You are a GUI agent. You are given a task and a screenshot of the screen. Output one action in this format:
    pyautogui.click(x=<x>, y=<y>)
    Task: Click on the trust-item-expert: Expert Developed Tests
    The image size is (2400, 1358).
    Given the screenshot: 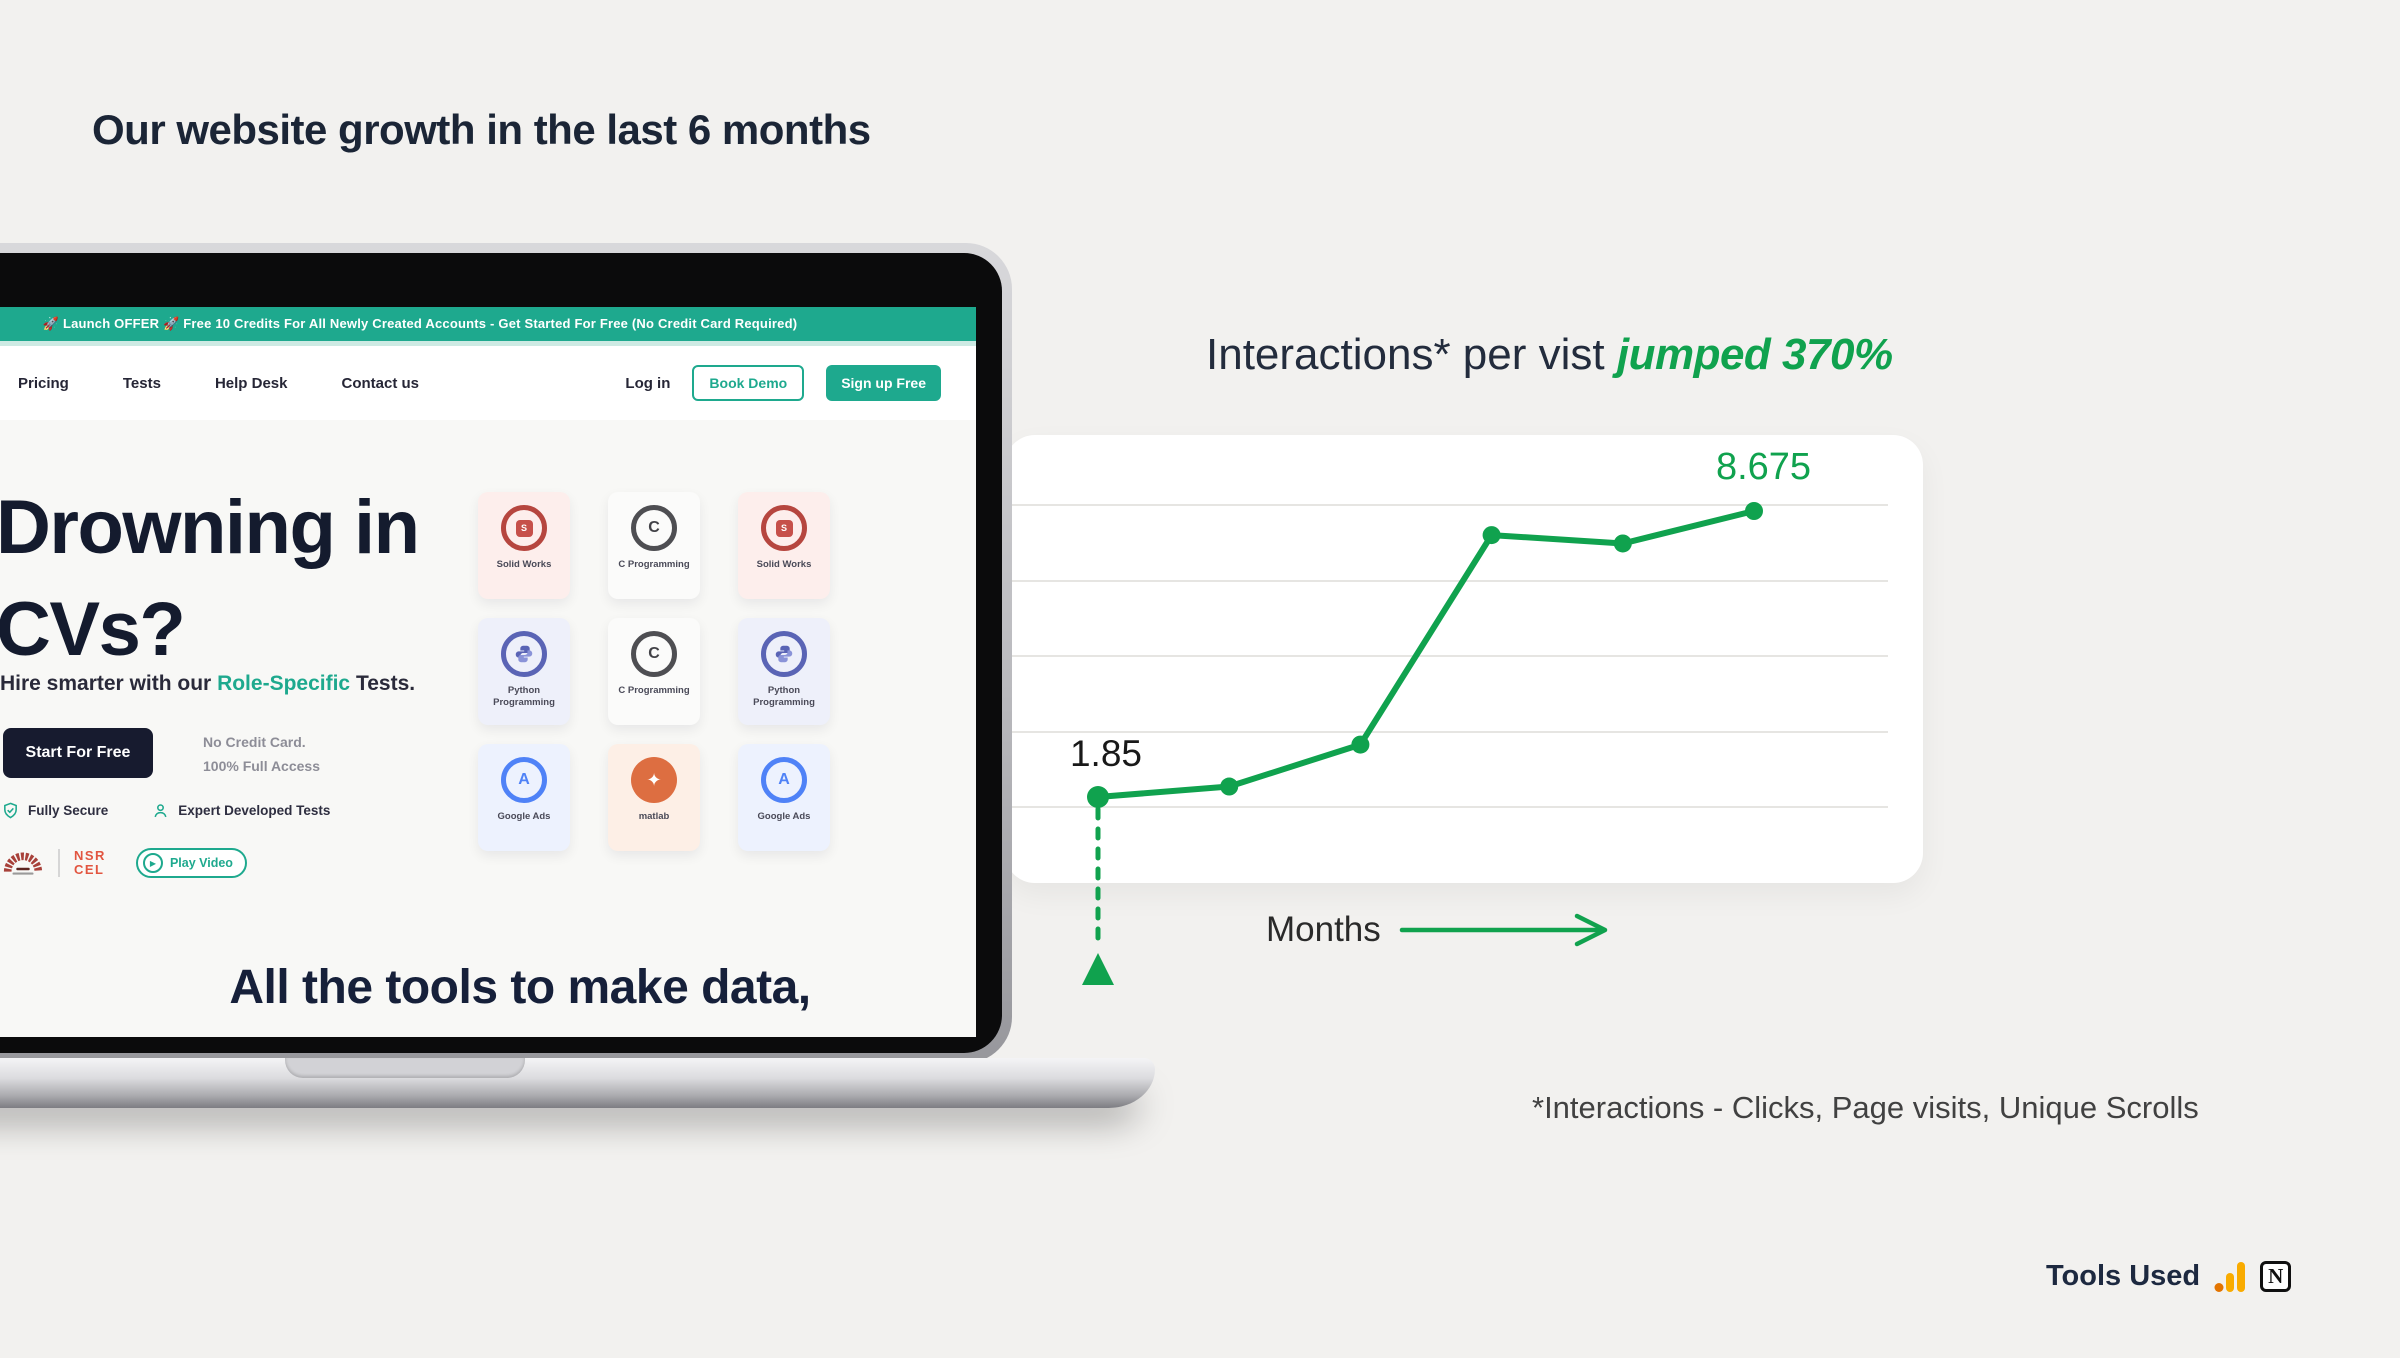 What is the action you would take?
    pyautogui.click(x=241, y=810)
    